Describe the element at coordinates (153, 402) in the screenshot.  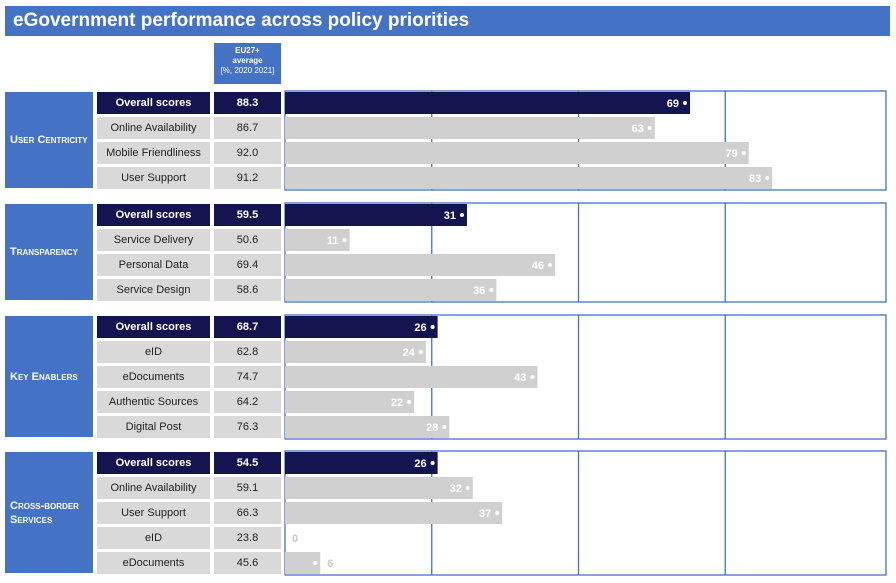
I see `row-label: Authentic Sources` at that location.